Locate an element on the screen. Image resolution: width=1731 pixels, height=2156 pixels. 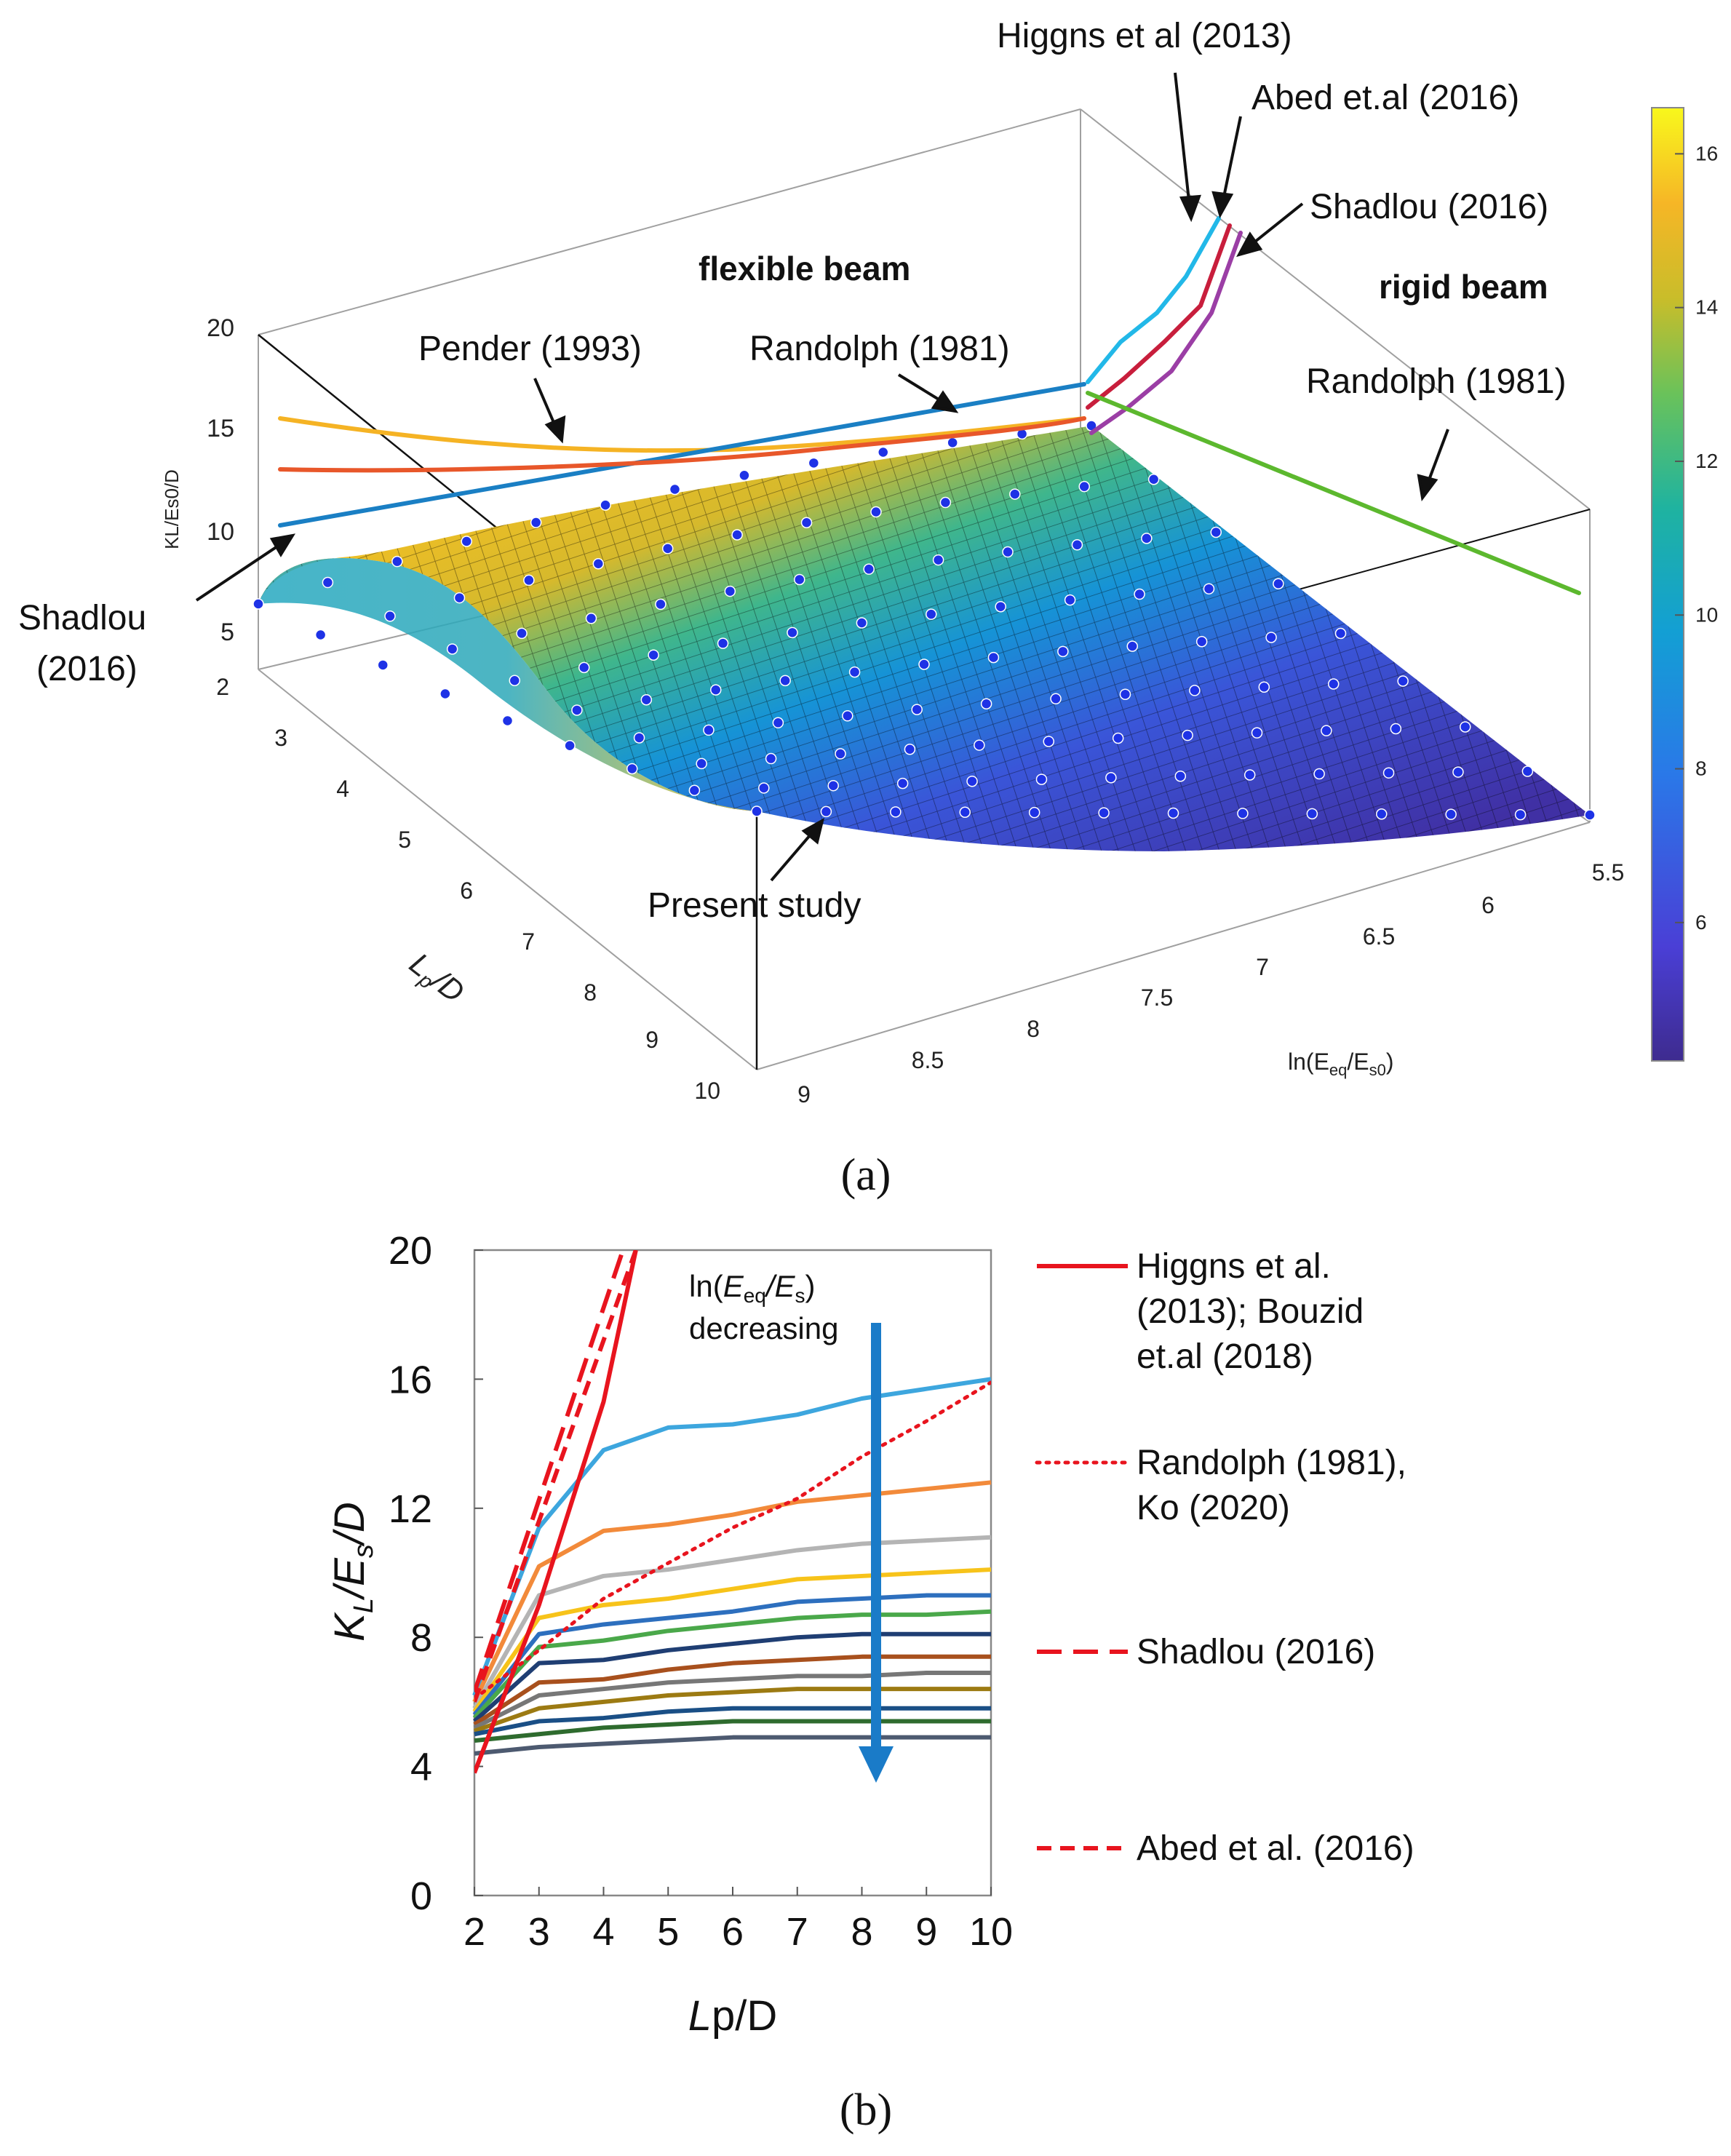
lp-tick-9: 9 is located at coordinates (651, 1040).